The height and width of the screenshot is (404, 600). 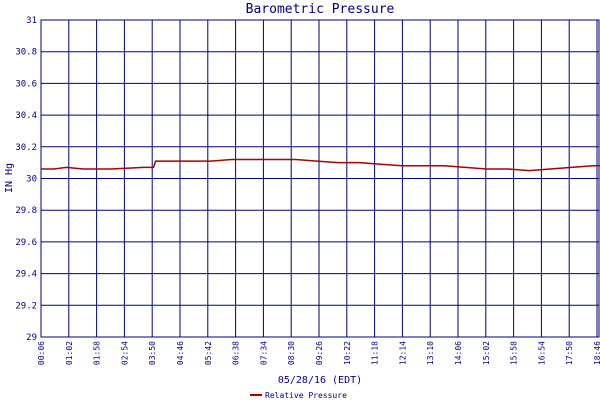 What do you see at coordinates (320, 380) in the screenshot?
I see `x-axis-label: 05/28/16 (EDT)` at bounding box center [320, 380].